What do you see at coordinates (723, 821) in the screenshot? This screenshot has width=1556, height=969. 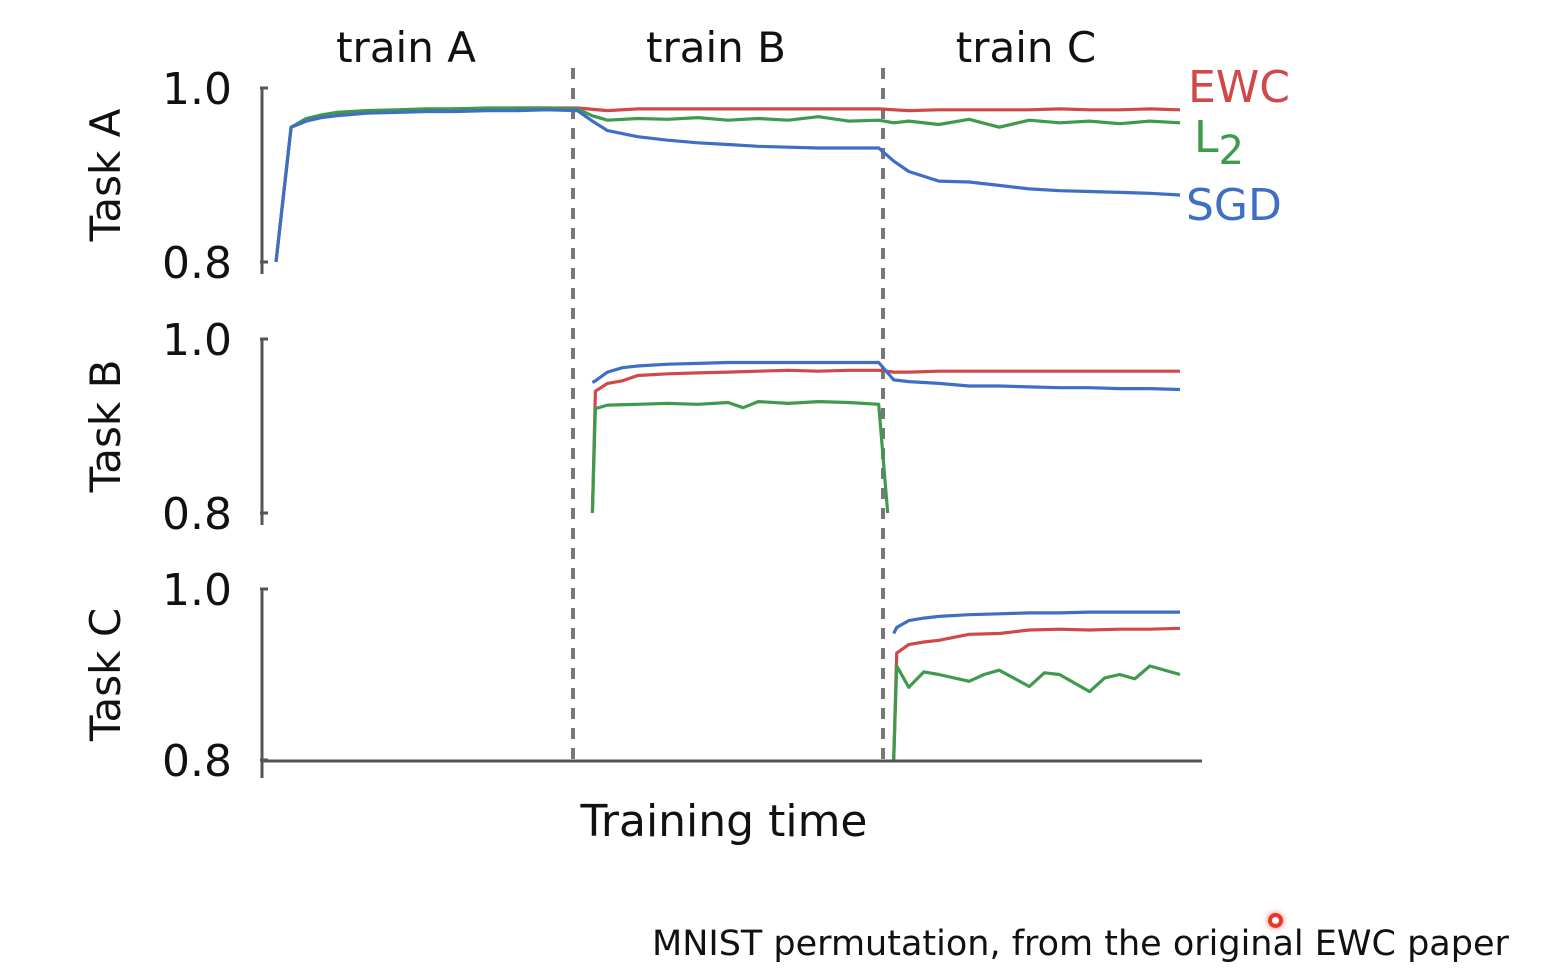 I see `x-axis-label: Training time` at bounding box center [723, 821].